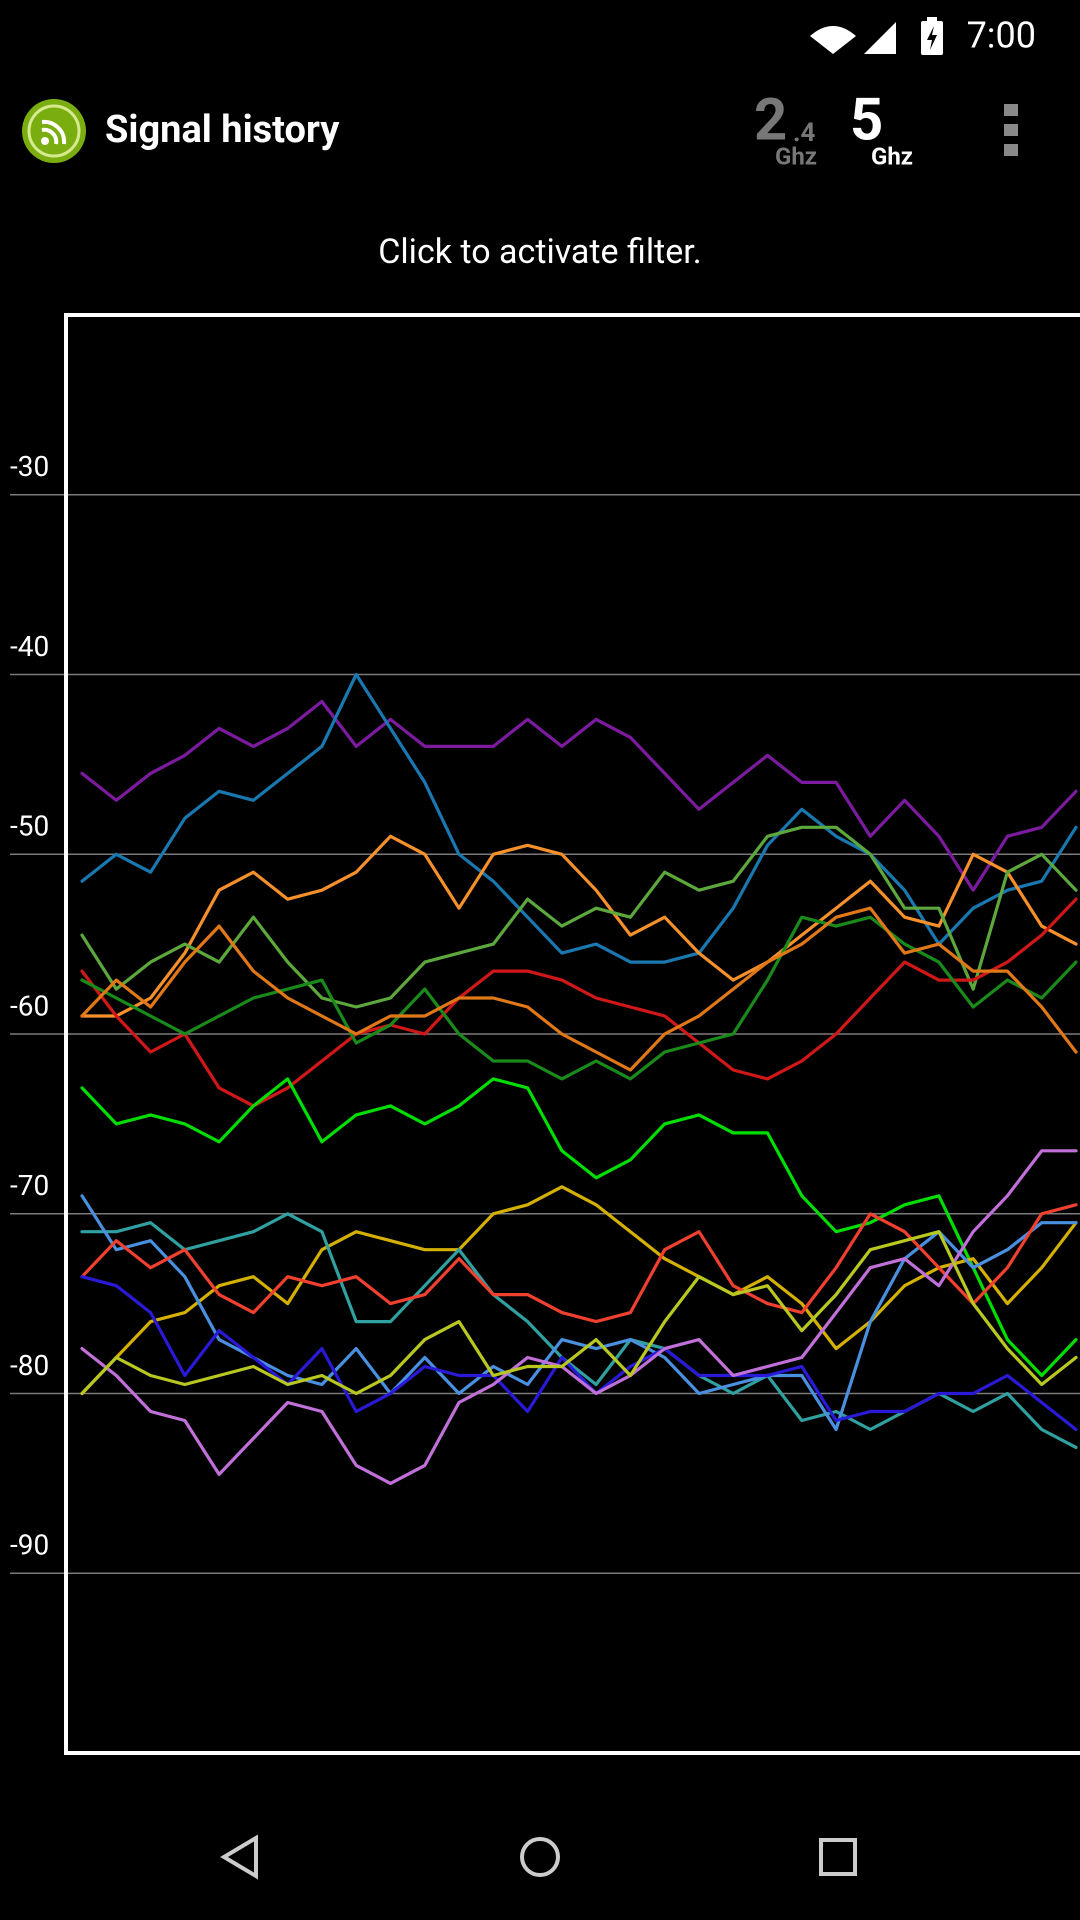  Describe the element at coordinates (29, 1365) in the screenshot. I see `y-tick-label: -80` at that location.